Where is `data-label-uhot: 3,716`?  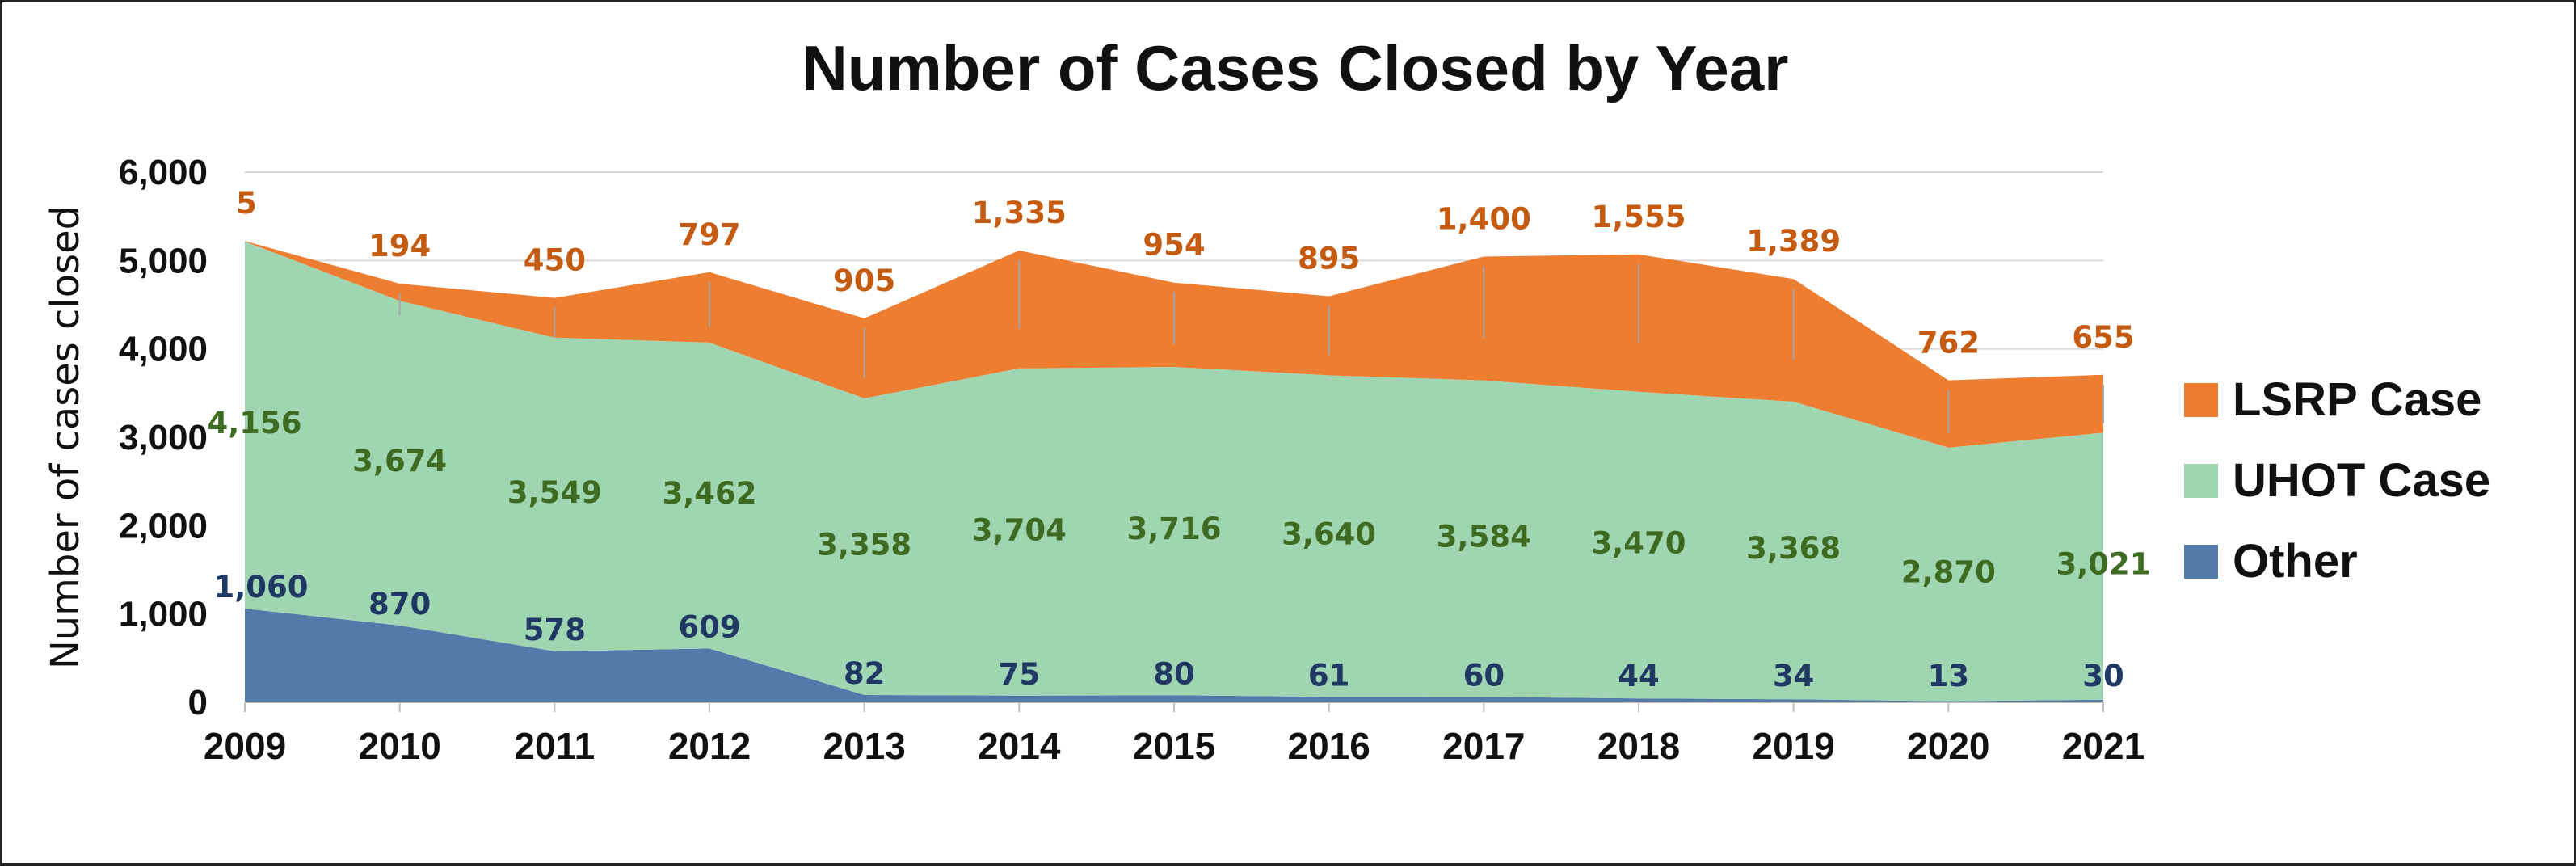
data-label-uhot: 3,716 is located at coordinates (1173, 529).